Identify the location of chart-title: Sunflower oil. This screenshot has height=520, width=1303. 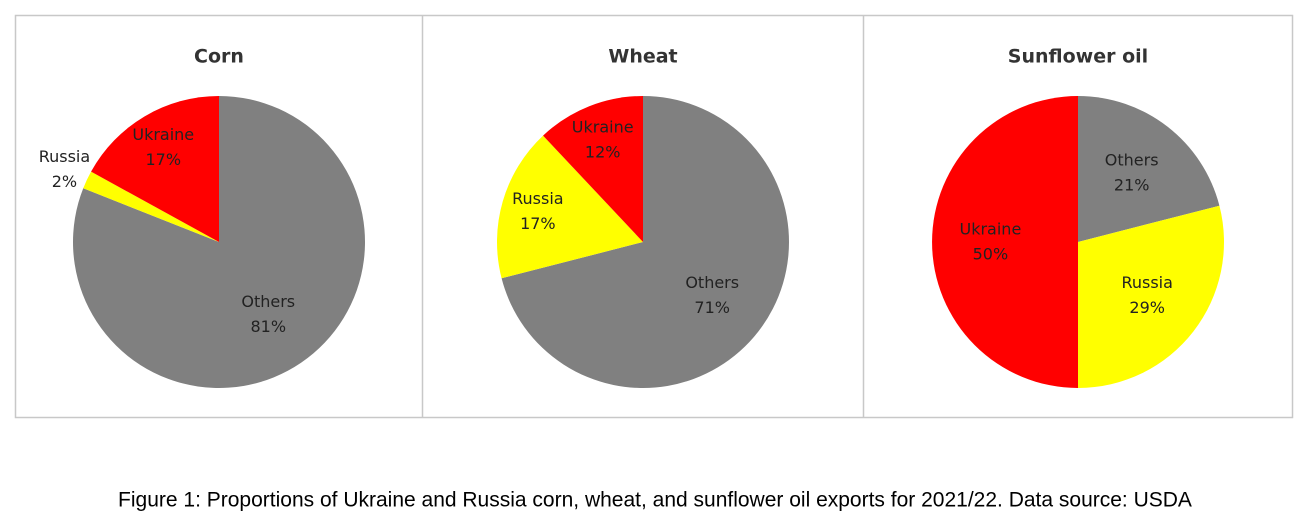
(1078, 57).